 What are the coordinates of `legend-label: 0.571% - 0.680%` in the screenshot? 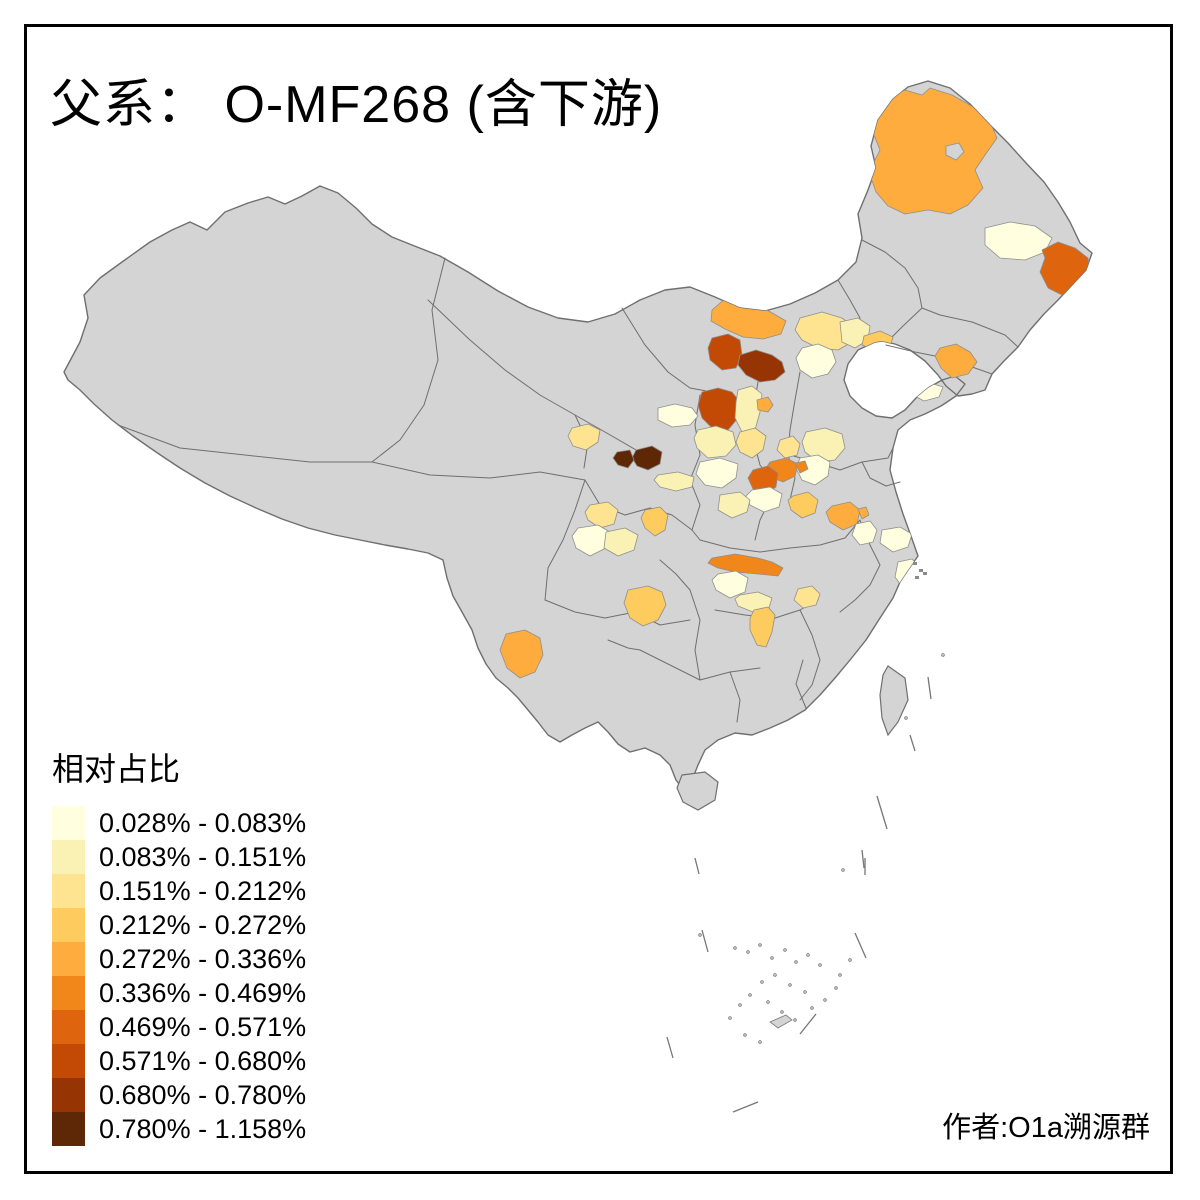 It's located at (203, 1061).